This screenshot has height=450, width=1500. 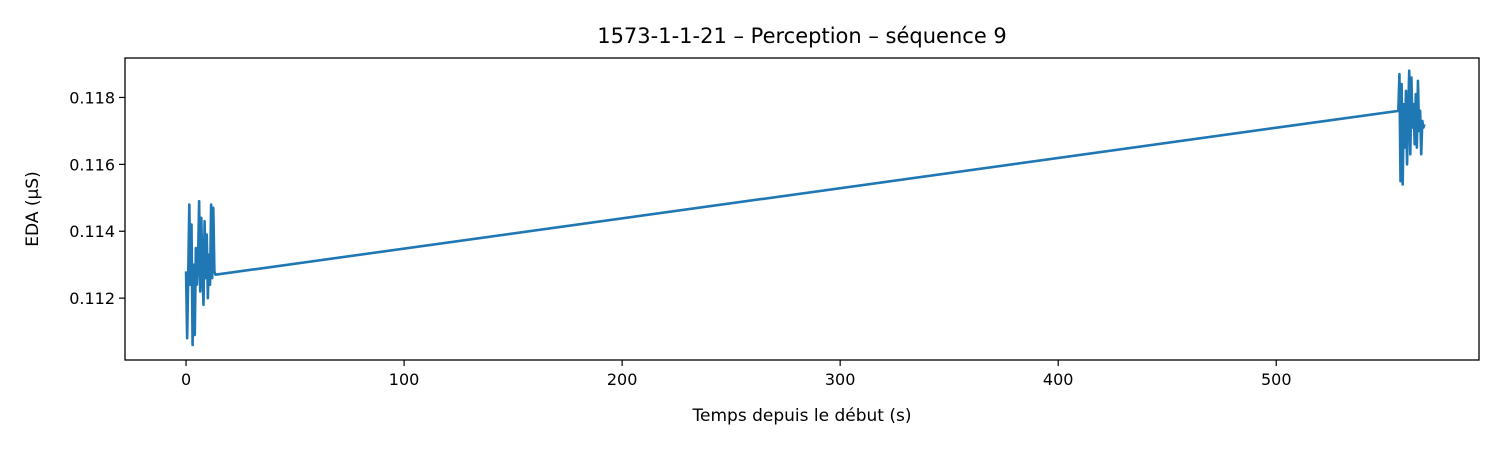 What do you see at coordinates (92, 164) in the screenshot?
I see `y-tick-label: 0.116` at bounding box center [92, 164].